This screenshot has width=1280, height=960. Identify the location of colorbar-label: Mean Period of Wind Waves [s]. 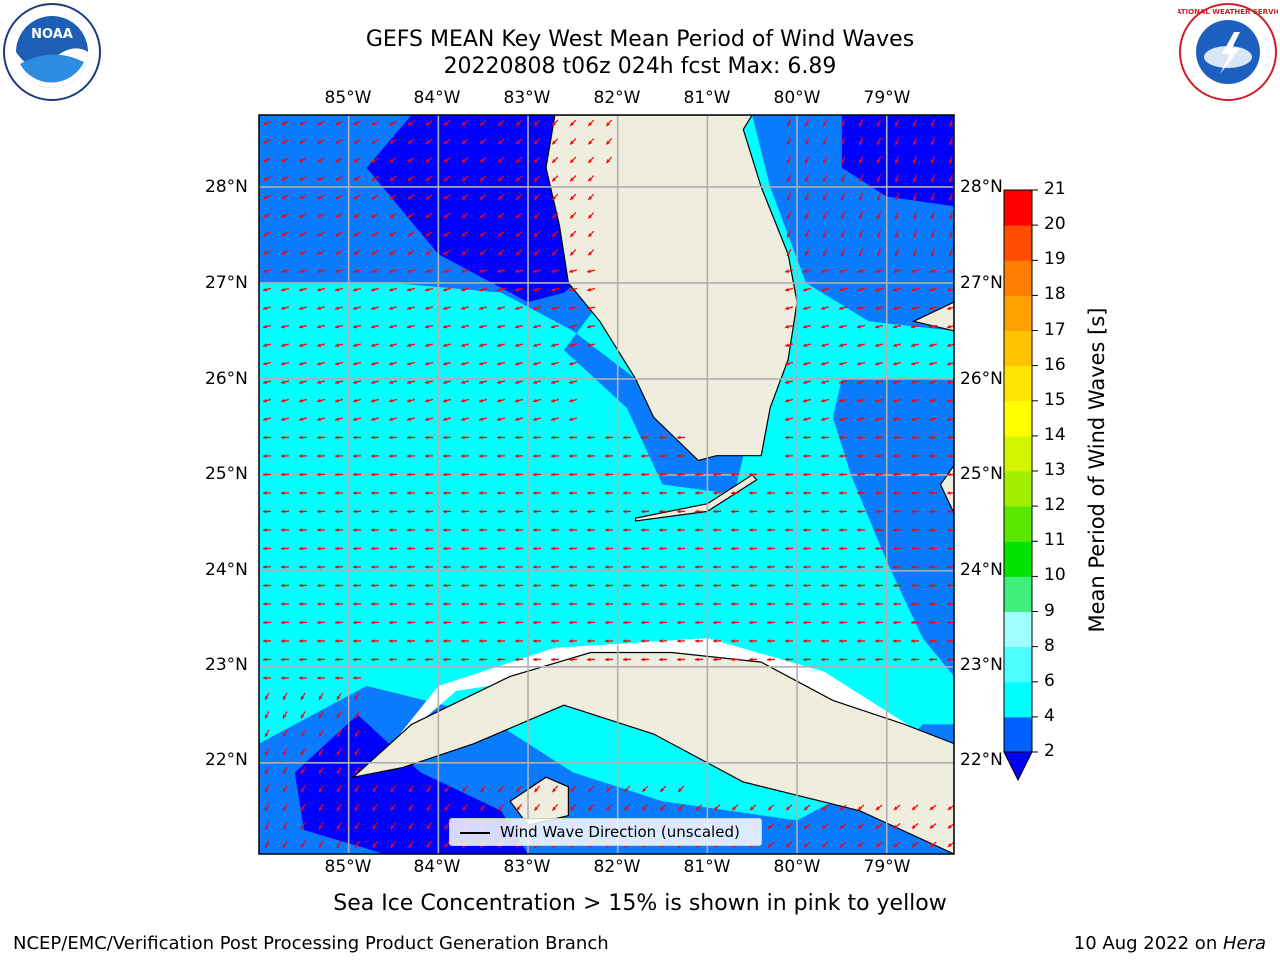
(1097, 470).